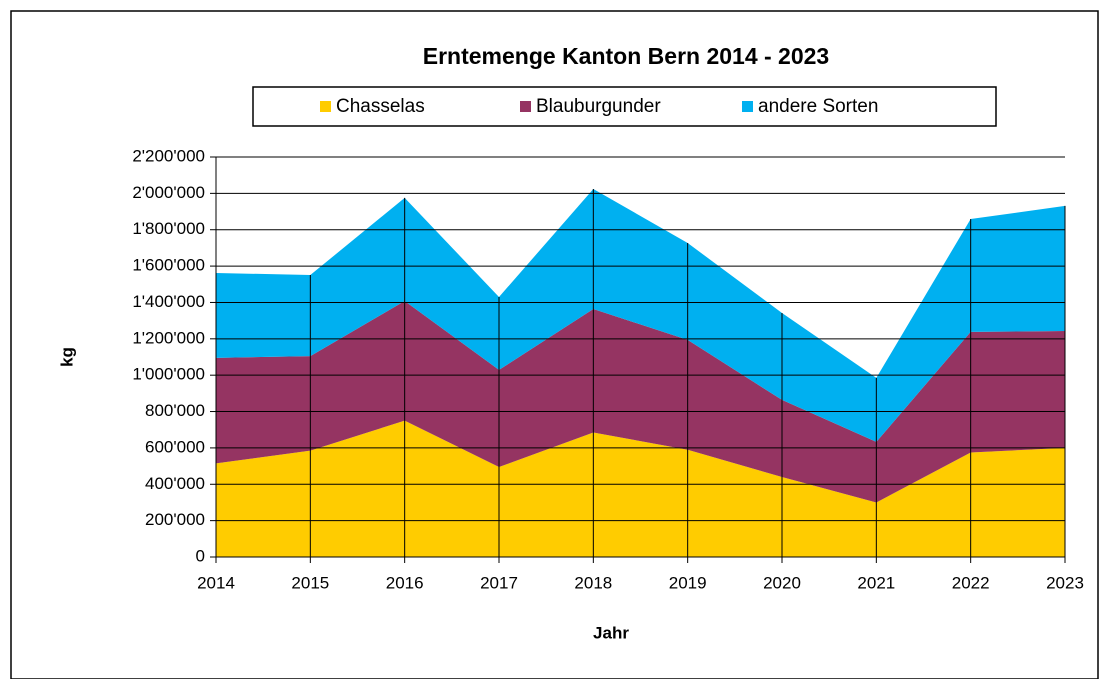 The height and width of the screenshot is (679, 1109). Describe the element at coordinates (971, 582) in the screenshot. I see `x-tick-label: 2022` at that location.